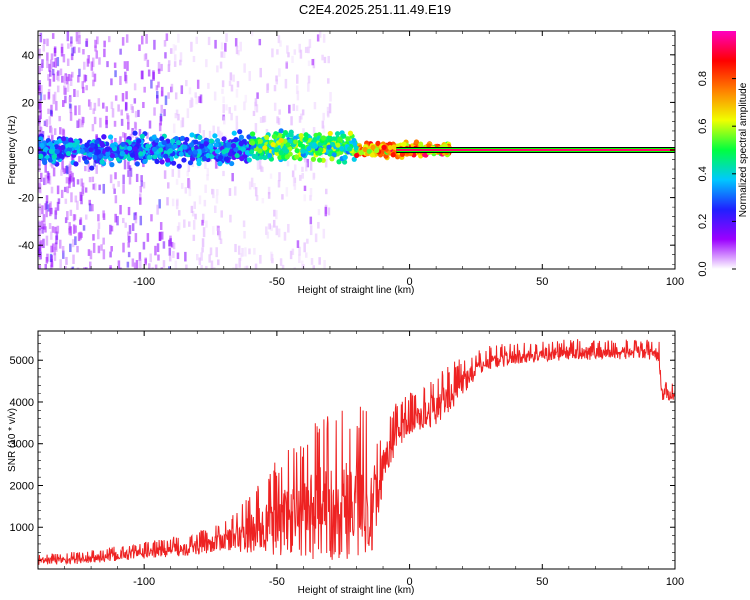  I want to click on colorbar-tick-label: 0.4, so click(703, 173).